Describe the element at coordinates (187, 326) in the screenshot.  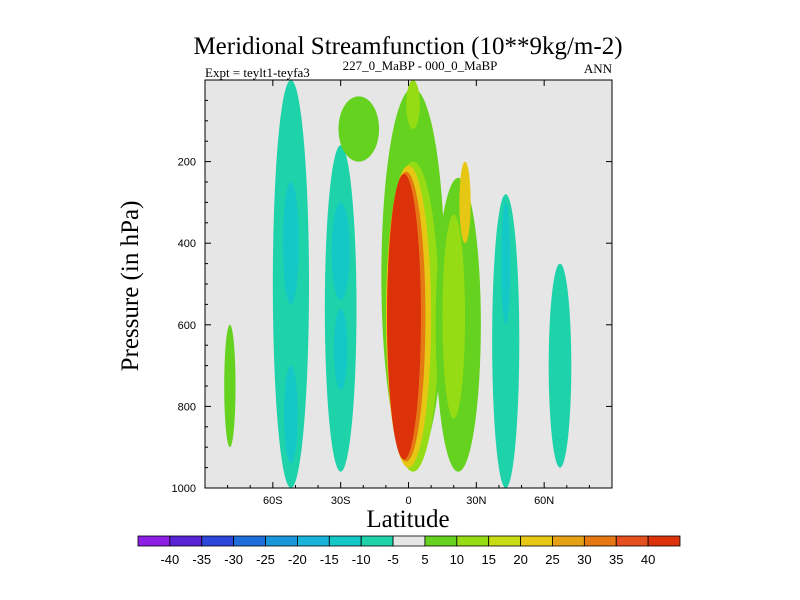
I see `y-tick-label: 600` at that location.